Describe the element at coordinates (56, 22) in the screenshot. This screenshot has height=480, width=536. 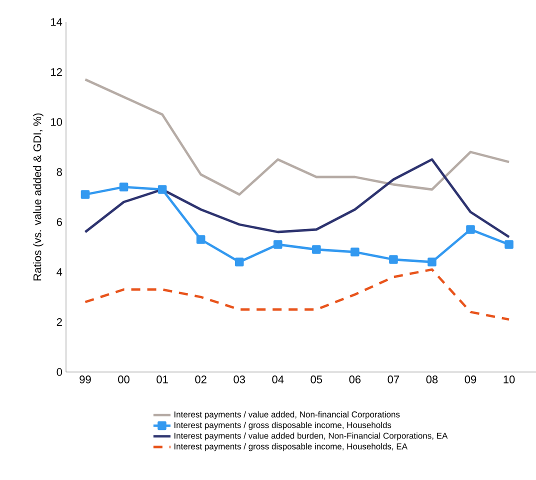
I see `y-tick-label: 14` at that location.